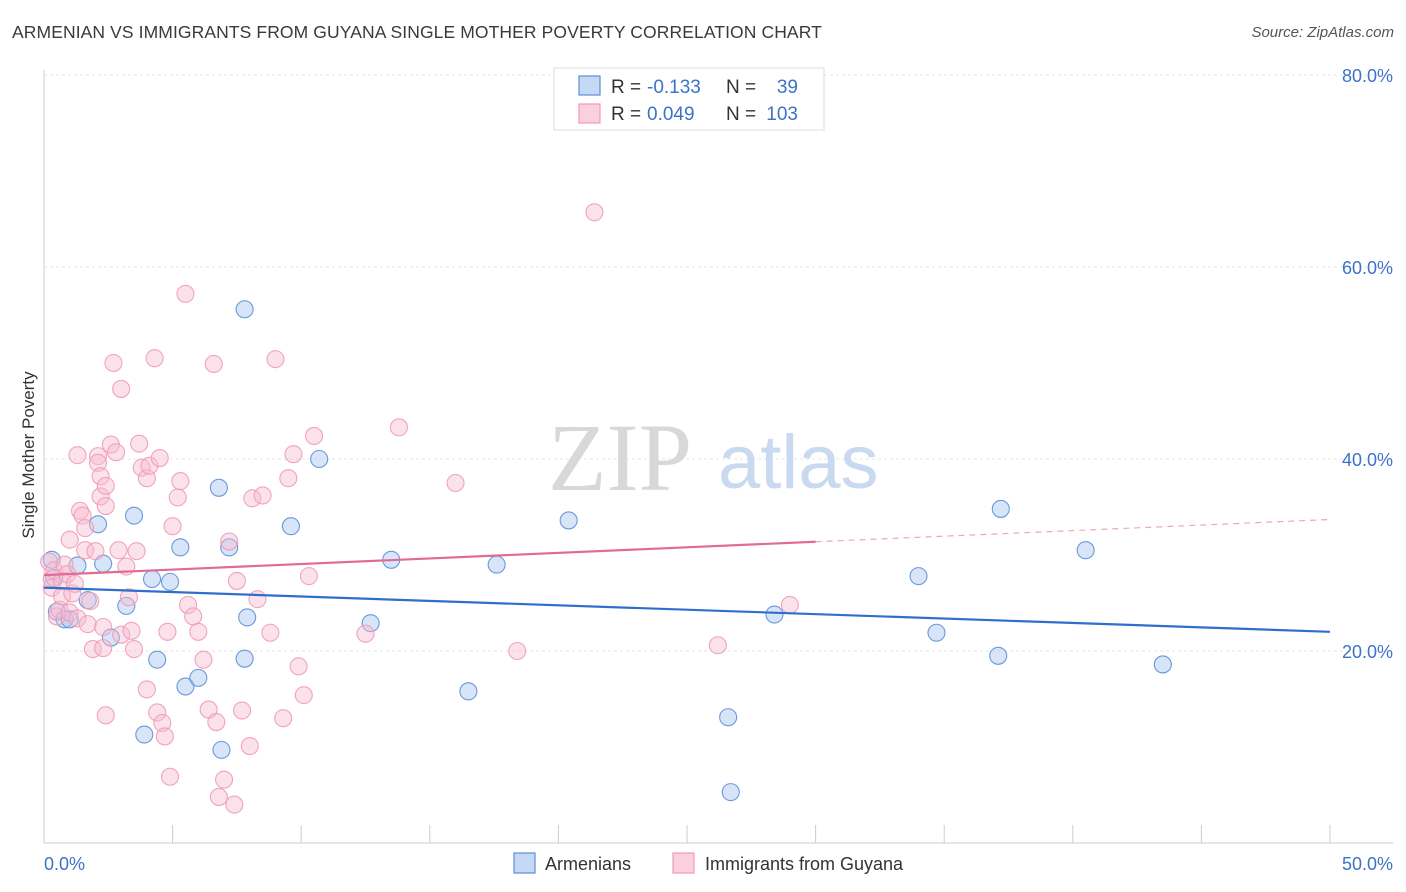 The width and height of the screenshot is (1406, 892). Describe the element at coordinates (687, 834) in the screenshot. I see `x-axis-ticks` at that location.